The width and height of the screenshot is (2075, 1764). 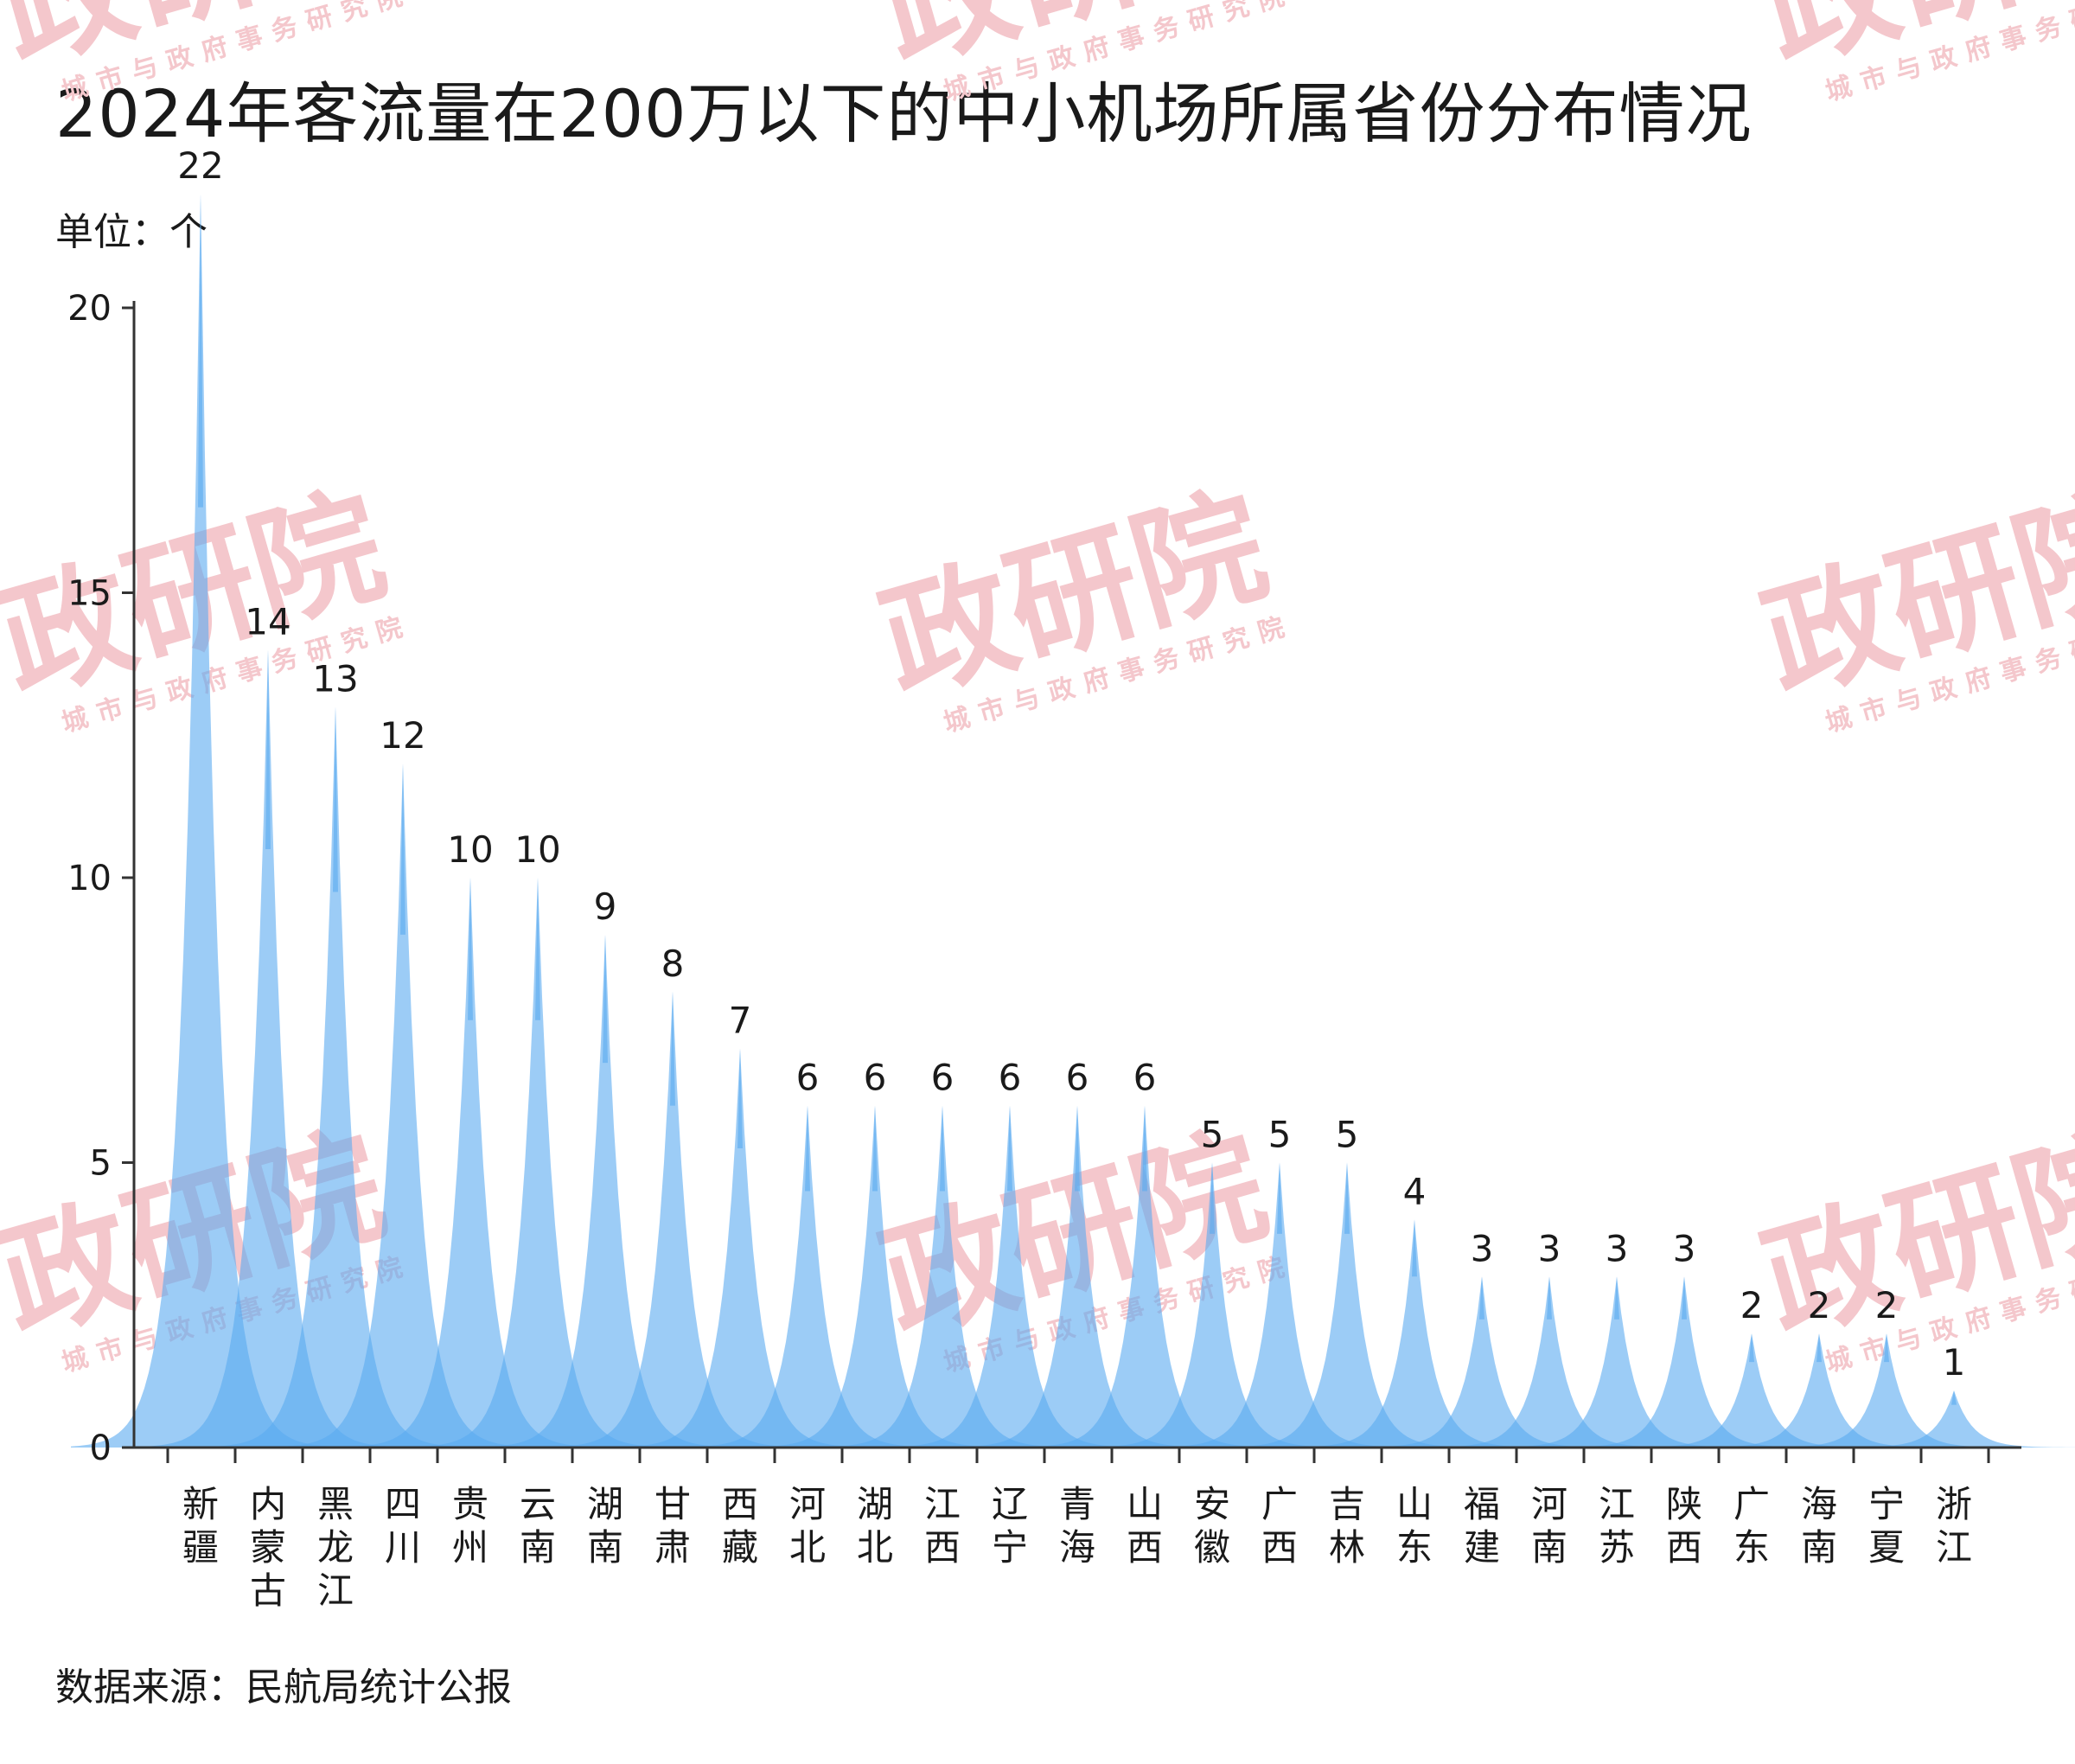 I want to click on y-tick-label: 5, so click(x=101, y=1164).